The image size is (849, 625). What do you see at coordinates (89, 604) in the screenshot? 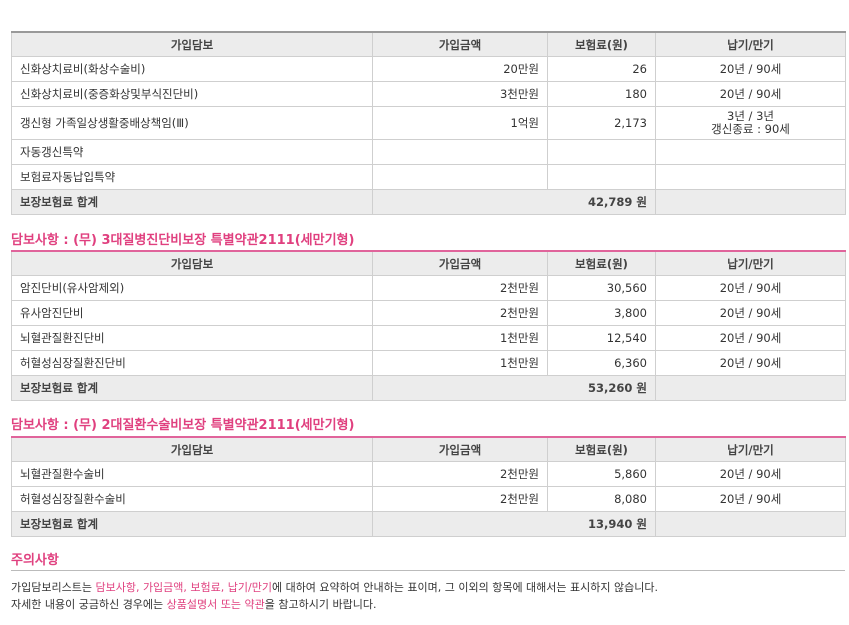
I see `notice-text: 자세한 내용이 궁금하신 경우에는` at bounding box center [89, 604].